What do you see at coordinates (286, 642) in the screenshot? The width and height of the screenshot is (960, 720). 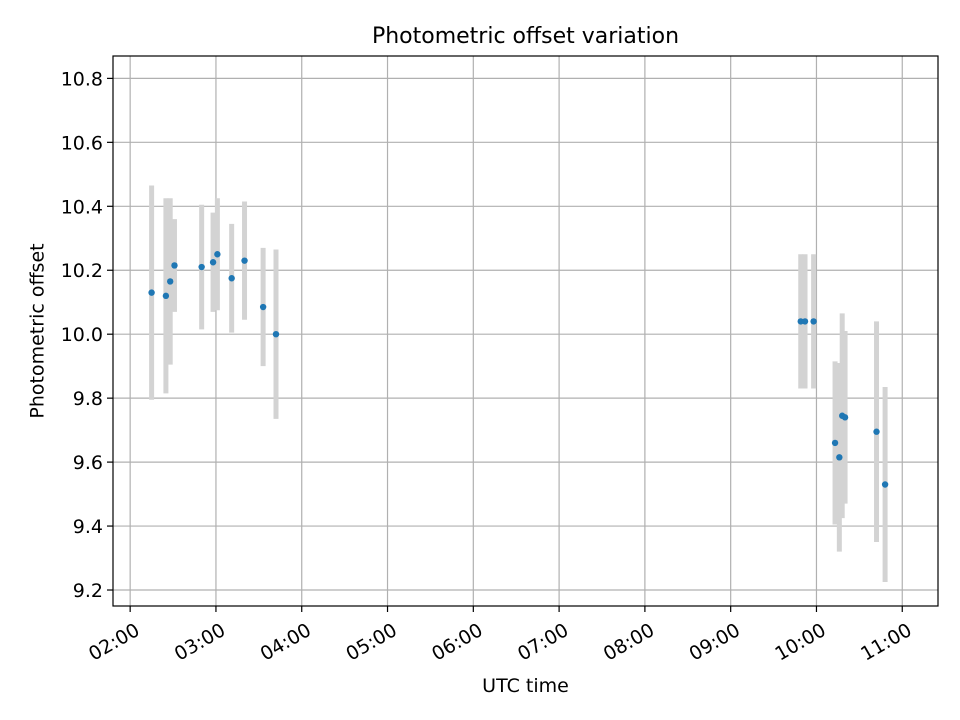 I see `x-tick-label: 04:00` at bounding box center [286, 642].